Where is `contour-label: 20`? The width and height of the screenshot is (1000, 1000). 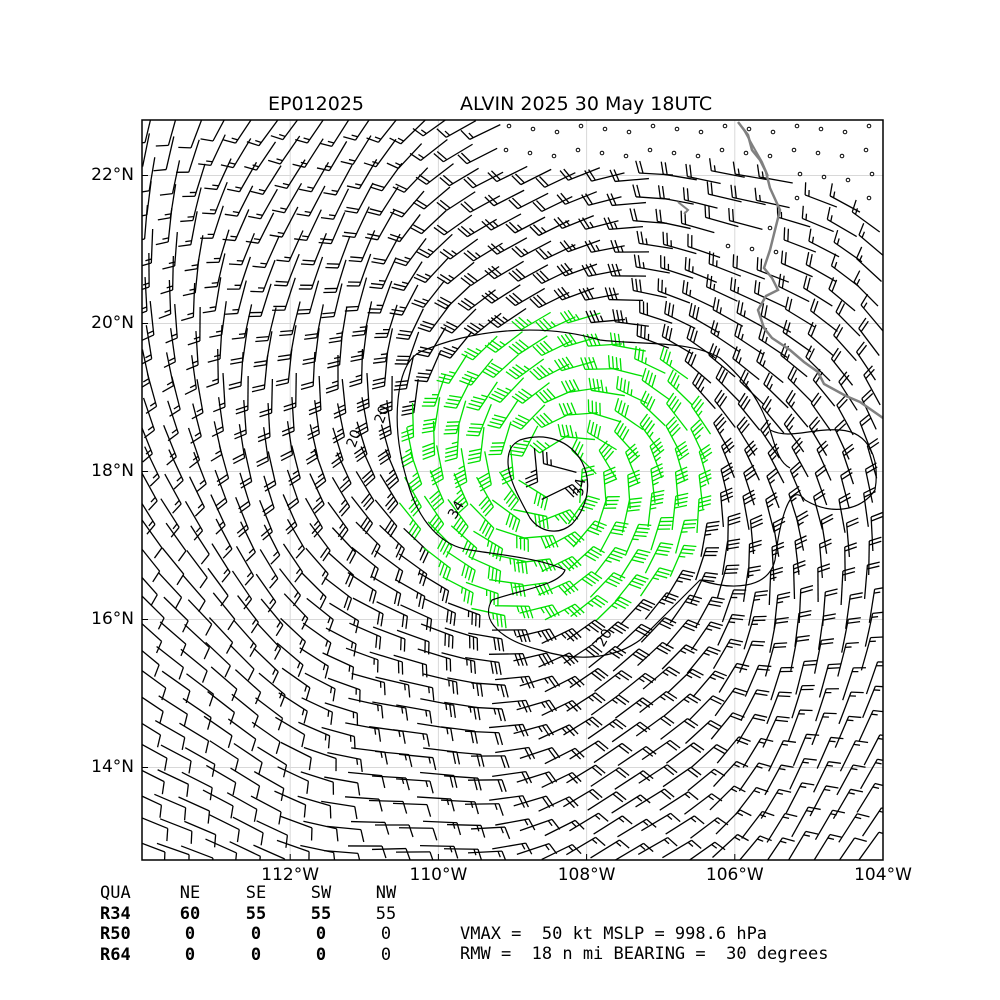
contour-label: 20 is located at coordinates (354, 439).